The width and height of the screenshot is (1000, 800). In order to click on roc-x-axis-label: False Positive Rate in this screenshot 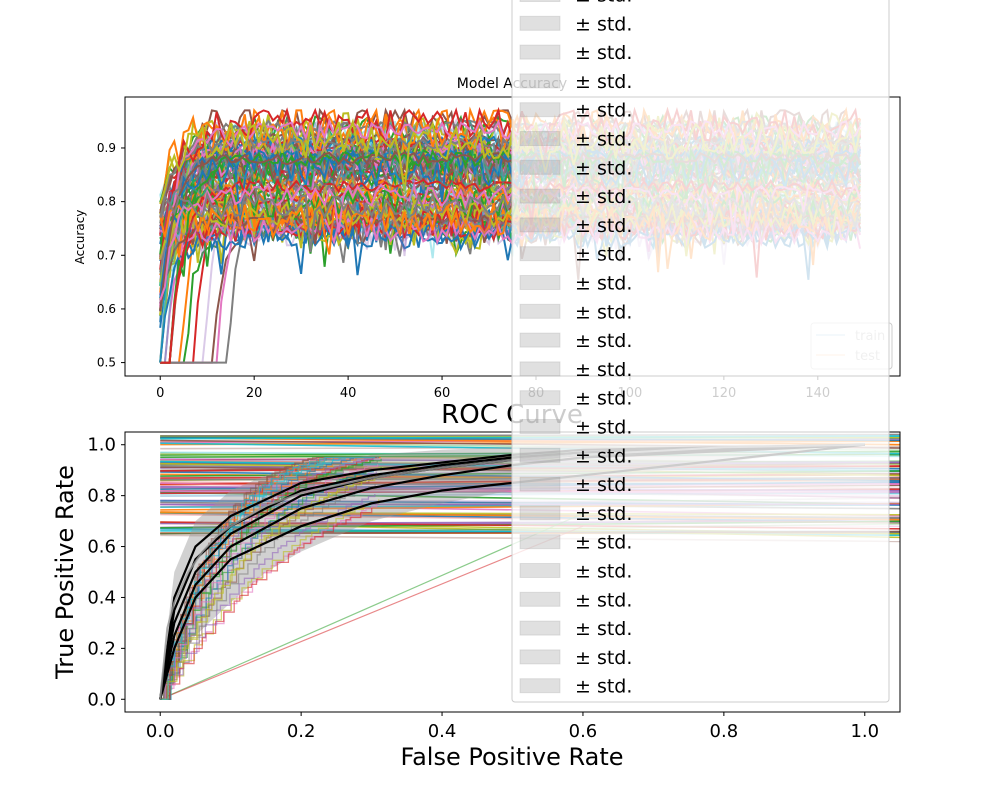, I will do `click(511, 757)`.